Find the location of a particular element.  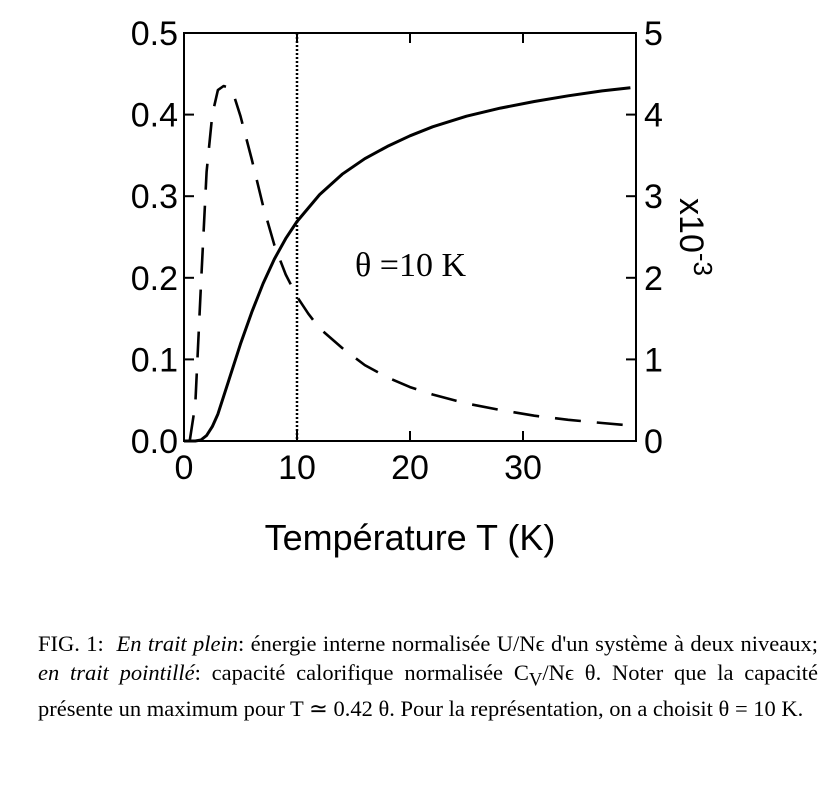

caption-cv-subscript: V is located at coordinates (535, 679).